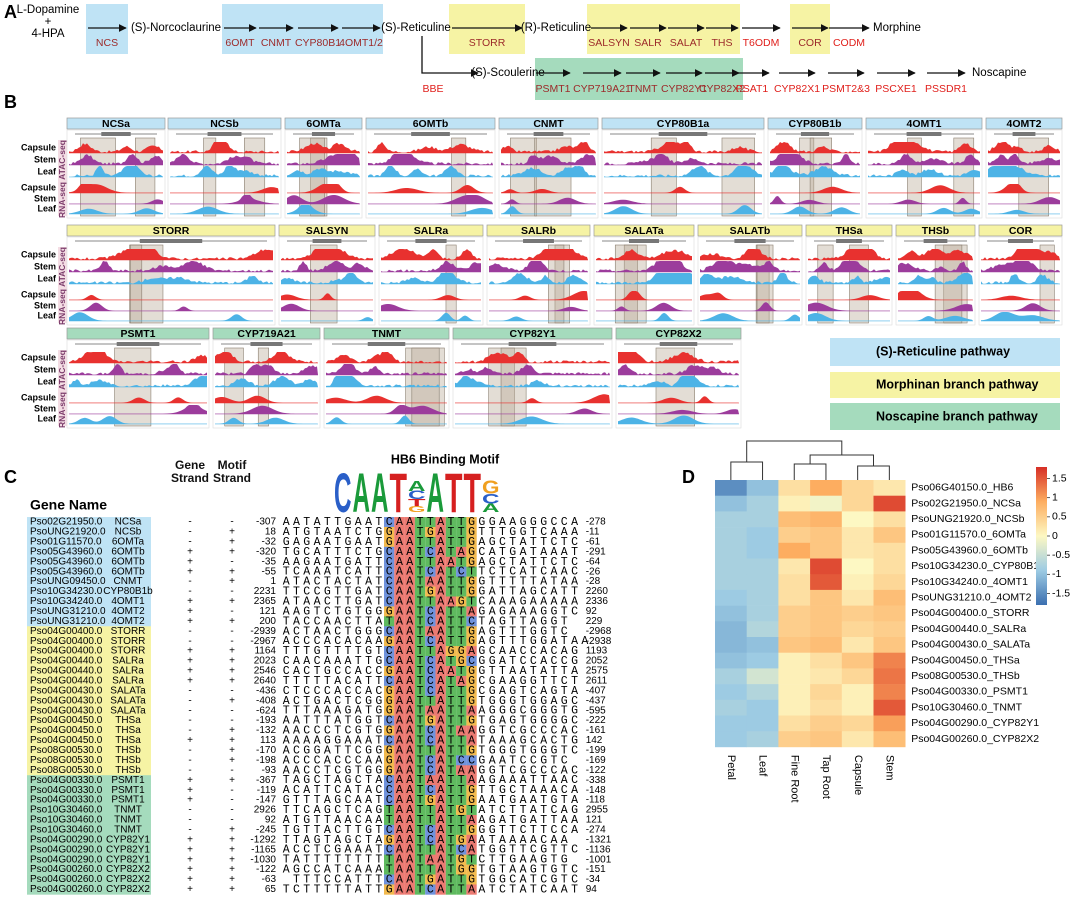 Image resolution: width=1072 pixels, height=899 pixels. What do you see at coordinates (873, 472) in the screenshot?
I see `dendrogram` at bounding box center [873, 472].